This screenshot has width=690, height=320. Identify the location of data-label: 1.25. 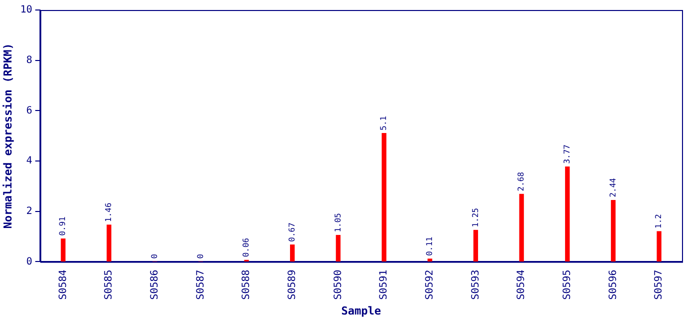
(475, 218).